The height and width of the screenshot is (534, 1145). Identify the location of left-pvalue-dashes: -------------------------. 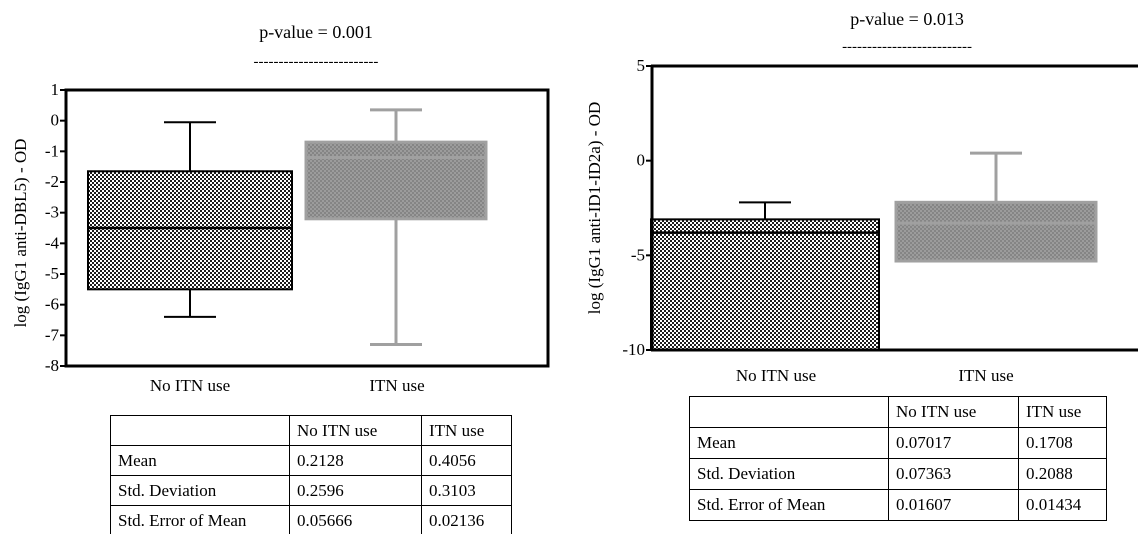
(316, 62).